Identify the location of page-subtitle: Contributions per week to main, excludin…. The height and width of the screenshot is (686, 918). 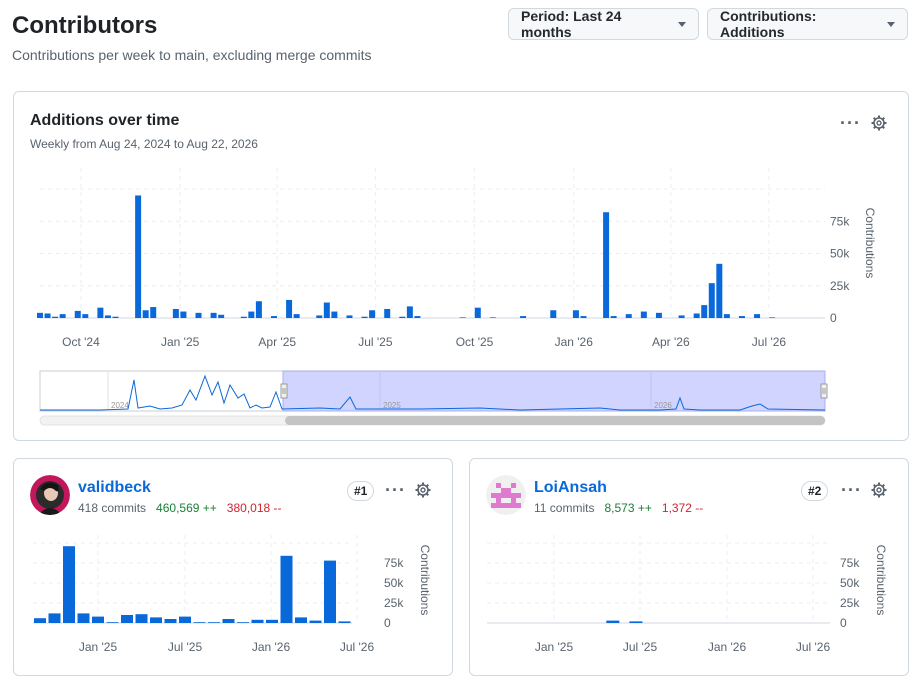
(192, 55).